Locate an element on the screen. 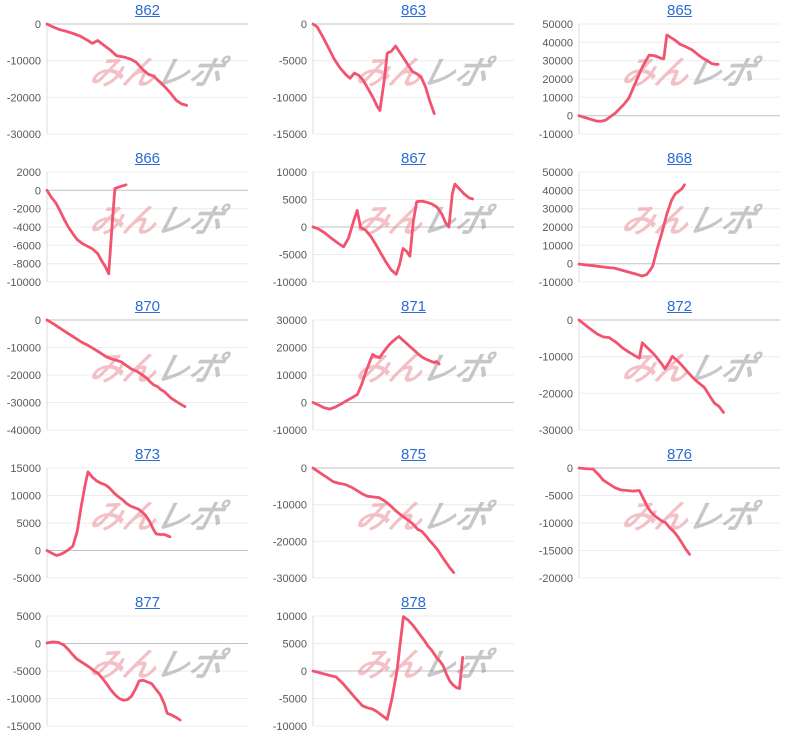  machine-number-link-876: 876 is located at coordinates (679, 454).